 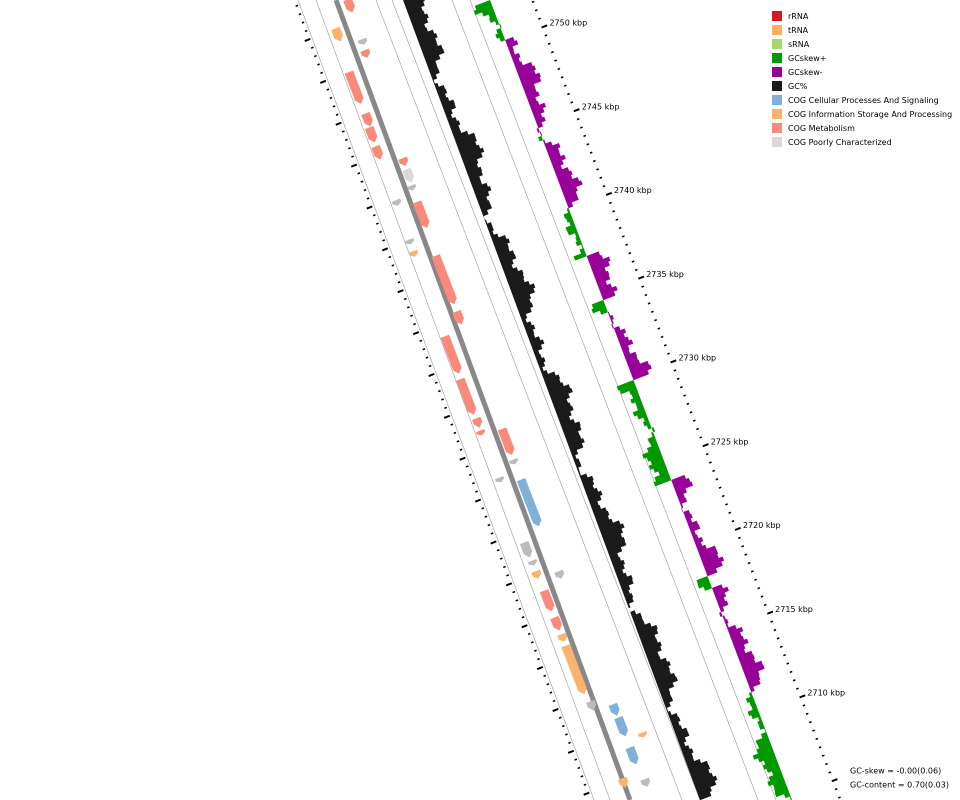 I want to click on ruler-label: 2740 kbp, so click(x=633, y=190).